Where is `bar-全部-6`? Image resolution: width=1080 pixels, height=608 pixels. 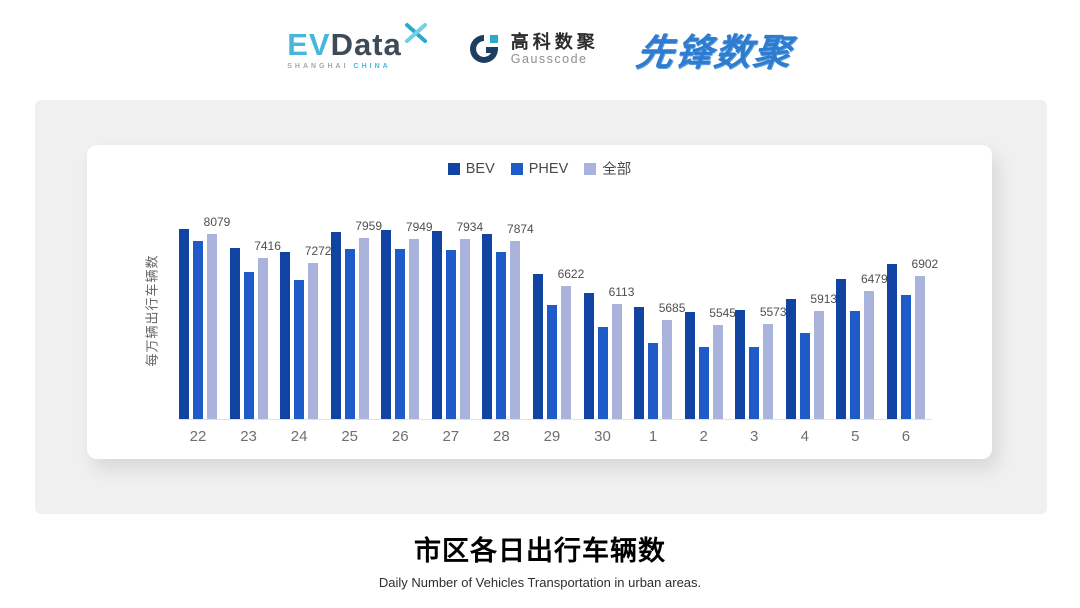 bar-全部-6 is located at coordinates (919, 347).